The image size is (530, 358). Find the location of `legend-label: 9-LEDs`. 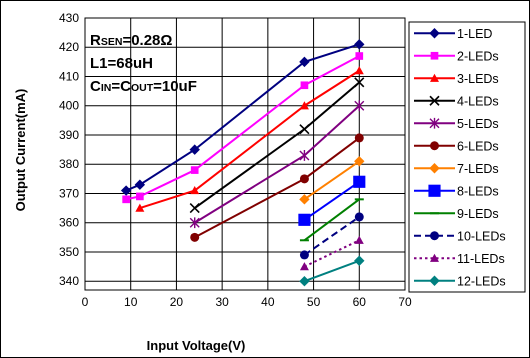

legend-label: 9-LEDs is located at coordinates (478, 214).